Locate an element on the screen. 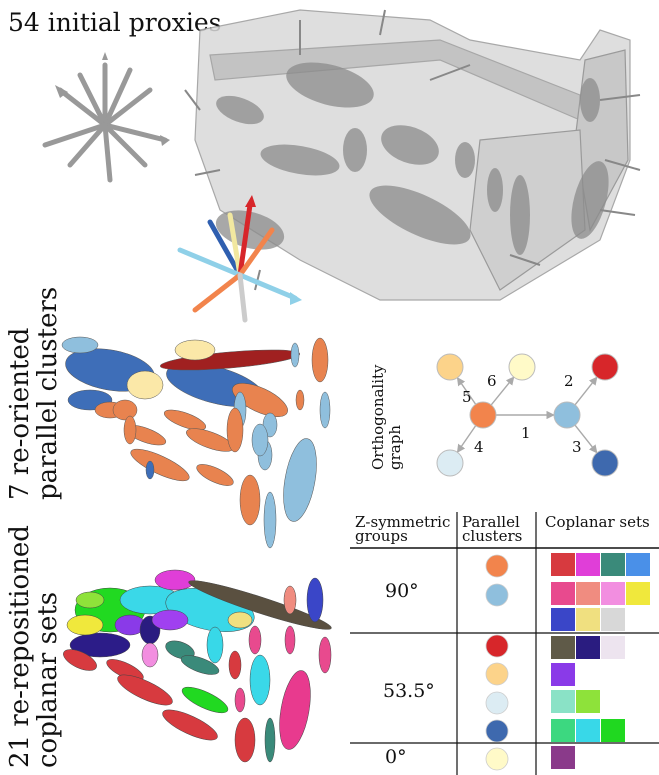 The height and width of the screenshot is (775, 659). graph-edge-label: 3 is located at coordinates (577, 447).